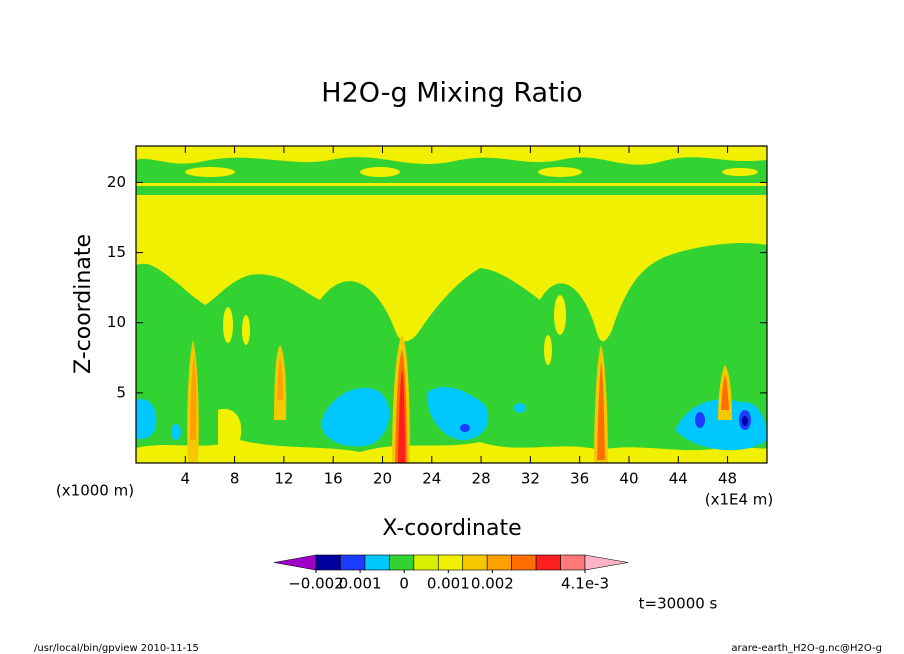 The image size is (904, 654). What do you see at coordinates (739, 500) in the screenshot?
I see `x-unit-right: (x1E4 m)` at bounding box center [739, 500].